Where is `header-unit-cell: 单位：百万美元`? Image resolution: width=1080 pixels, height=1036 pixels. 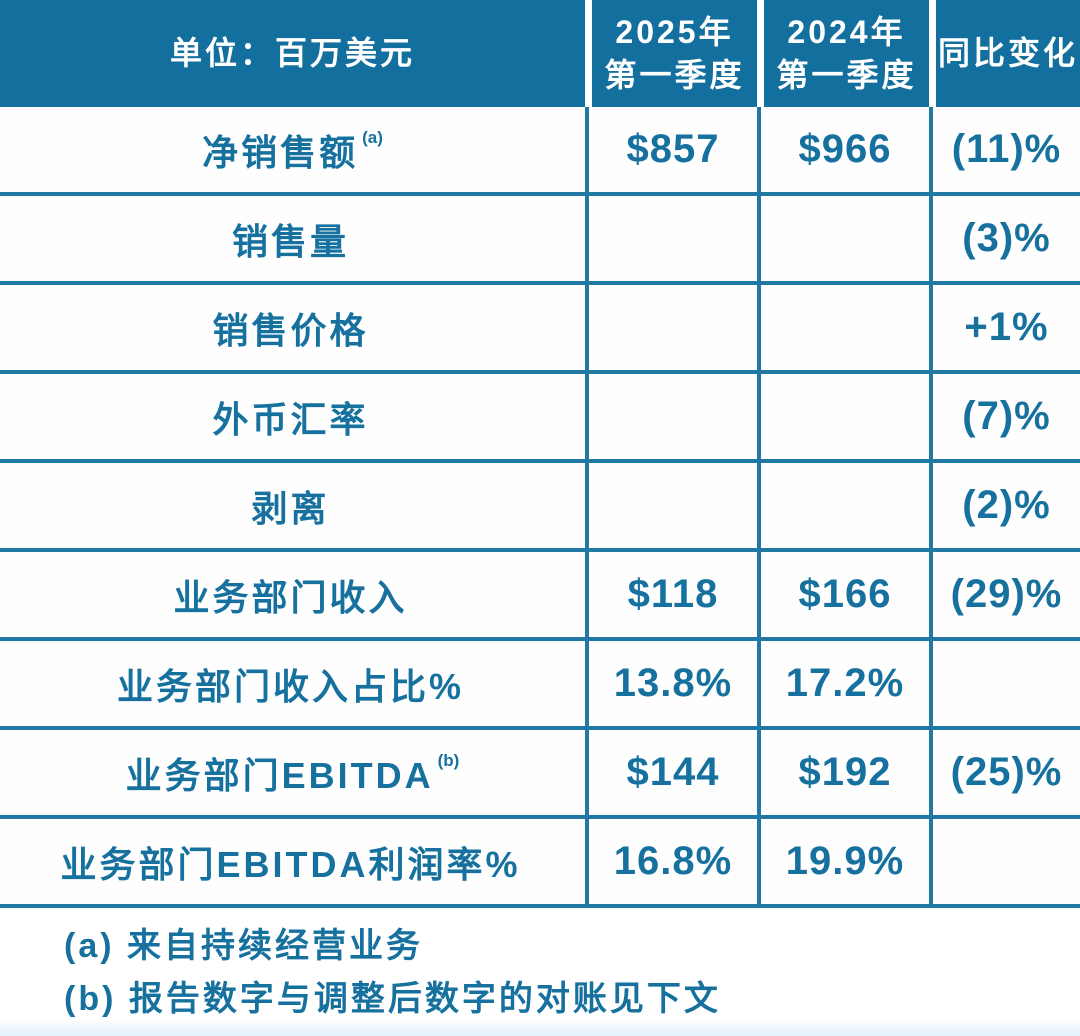 header-unit-cell: 单位：百万美元 is located at coordinates (292, 53).